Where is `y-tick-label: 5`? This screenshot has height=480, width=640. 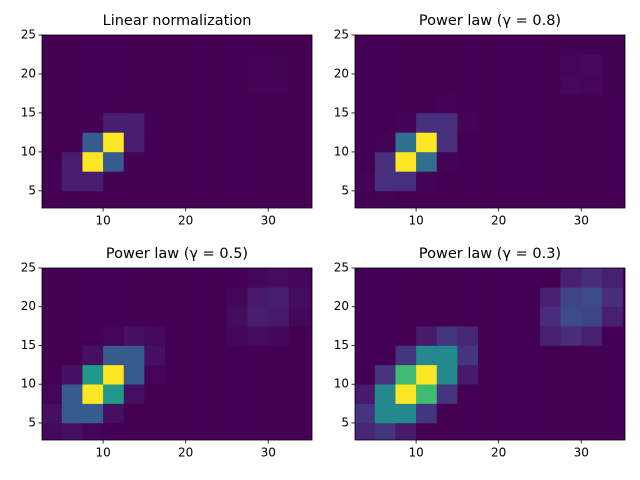
y-tick-label: 5 is located at coordinates (345, 422).